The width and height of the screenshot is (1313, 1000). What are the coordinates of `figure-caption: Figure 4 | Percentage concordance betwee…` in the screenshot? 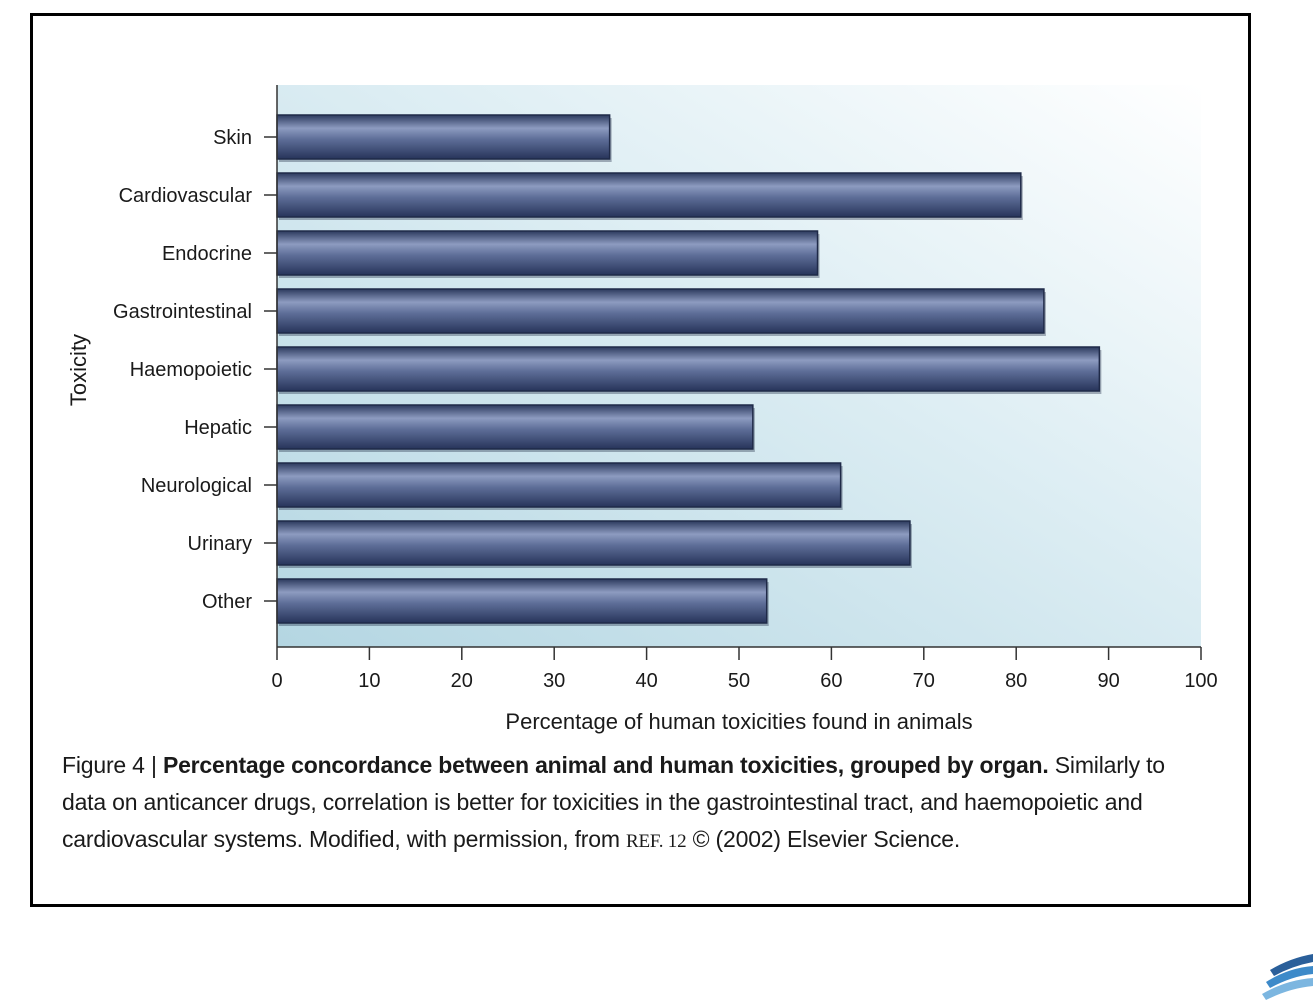 It's located at (637, 803).